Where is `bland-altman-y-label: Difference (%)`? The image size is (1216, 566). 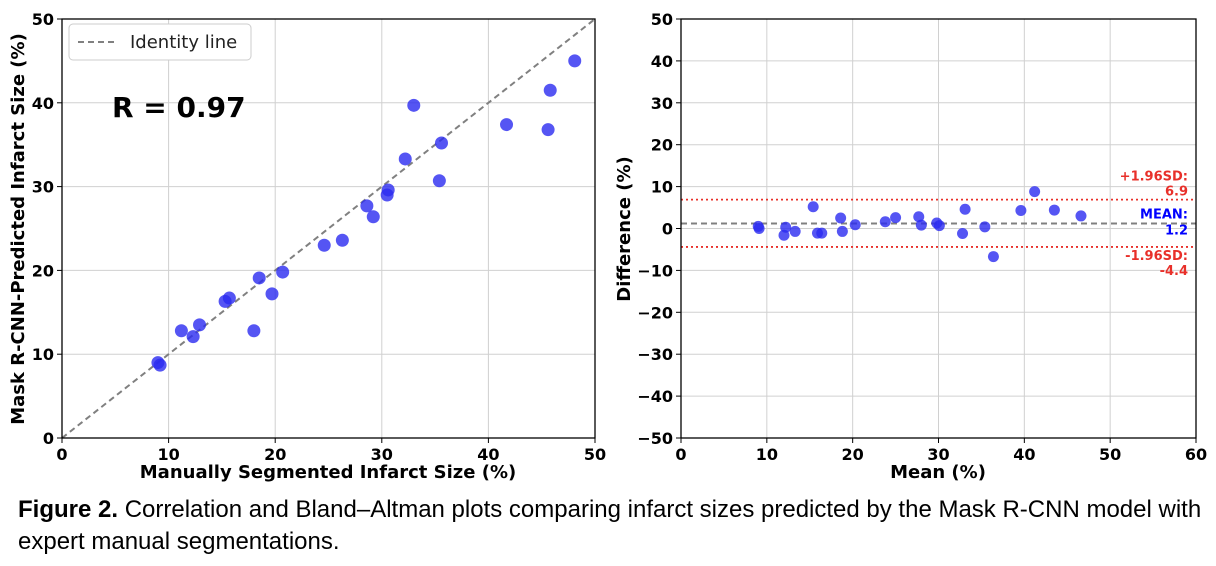
bland-altman-y-label: Difference (%) is located at coordinates (624, 228).